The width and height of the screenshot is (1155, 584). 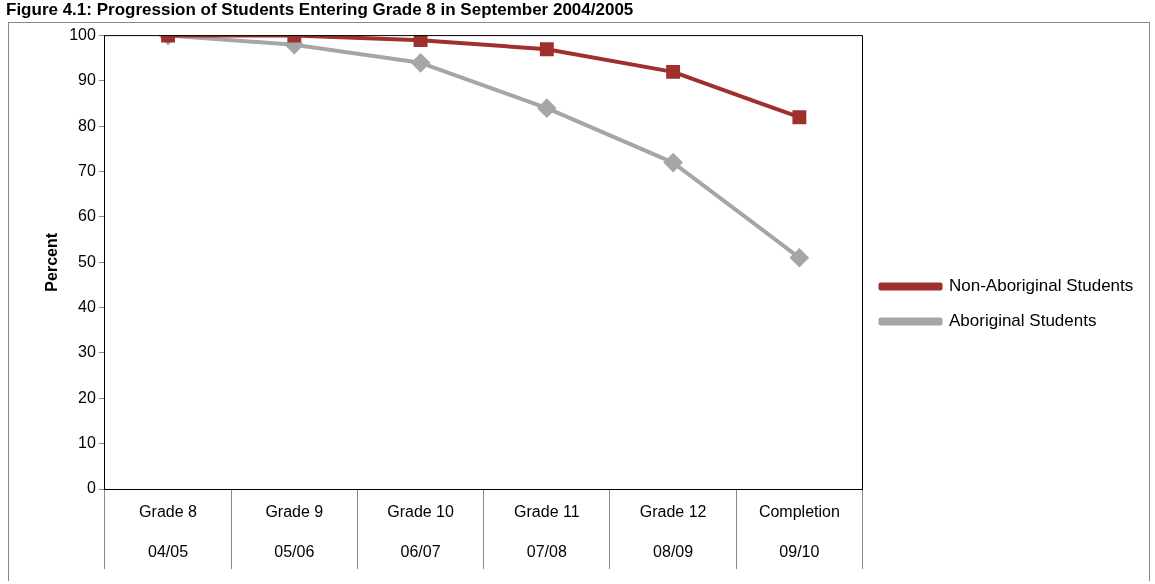 I want to click on text: 07/08, so click(x=546, y=552).